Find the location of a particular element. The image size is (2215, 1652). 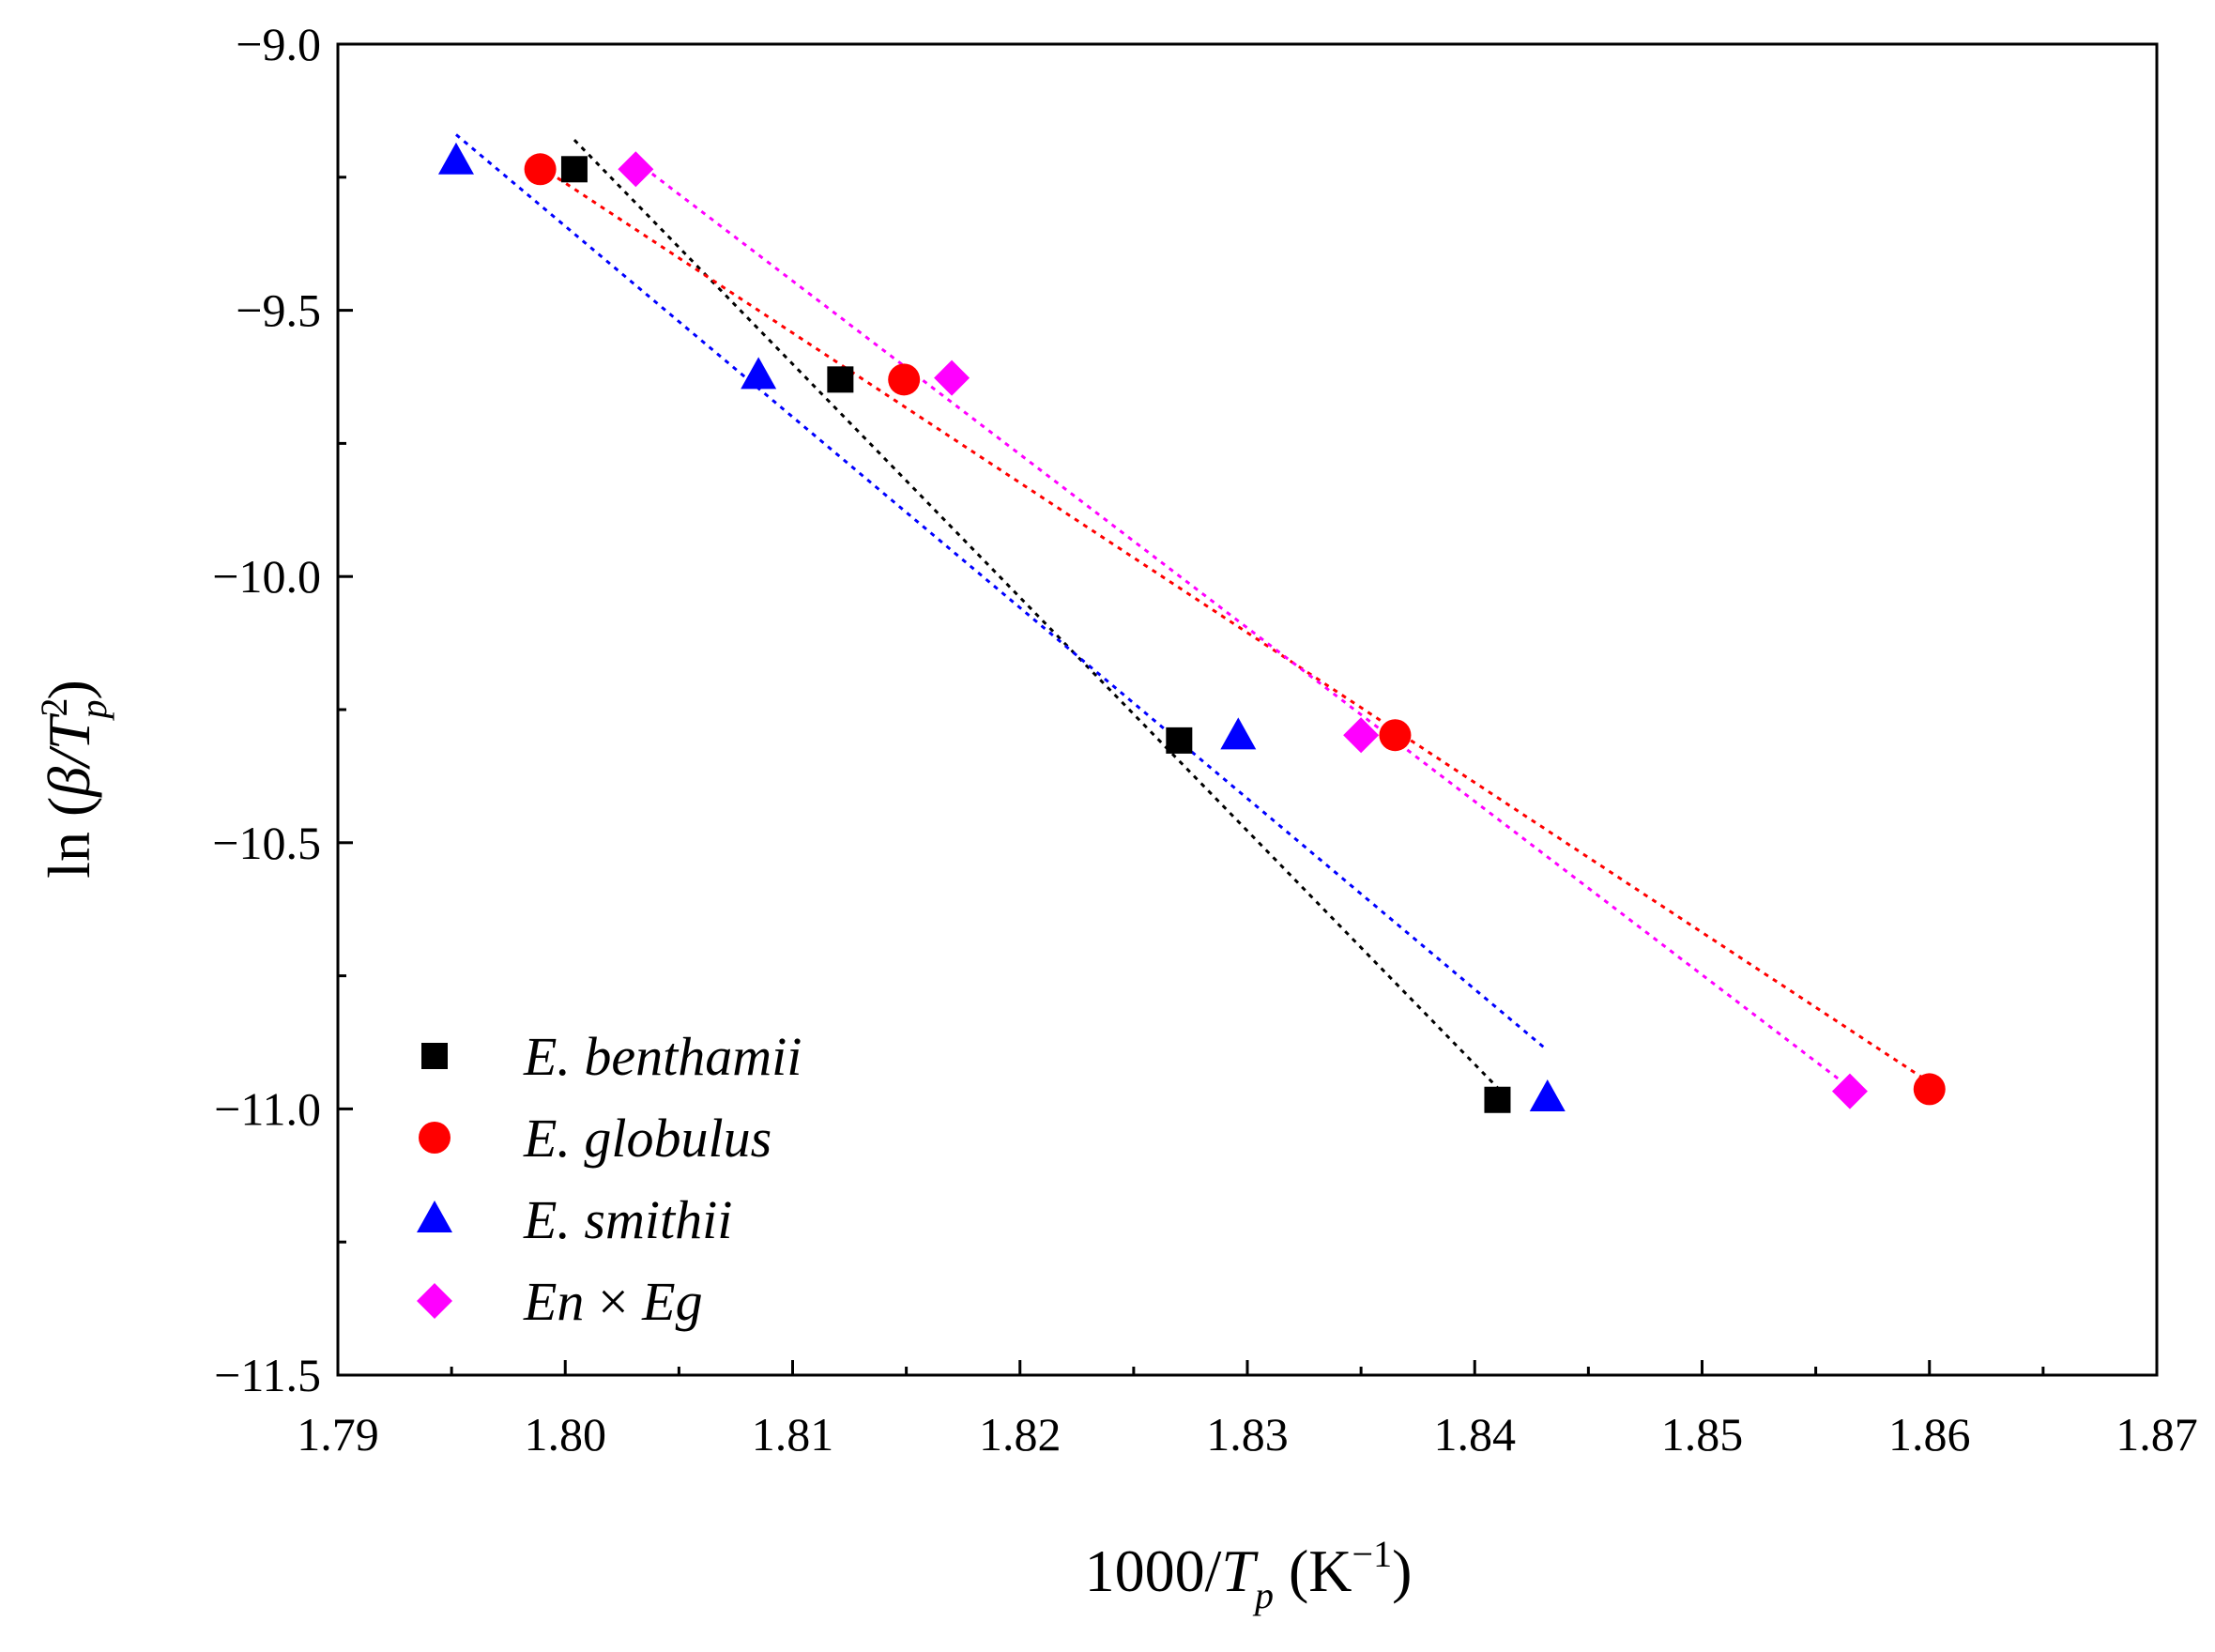

y-tick-label: −10.0 is located at coordinates (266, 576).